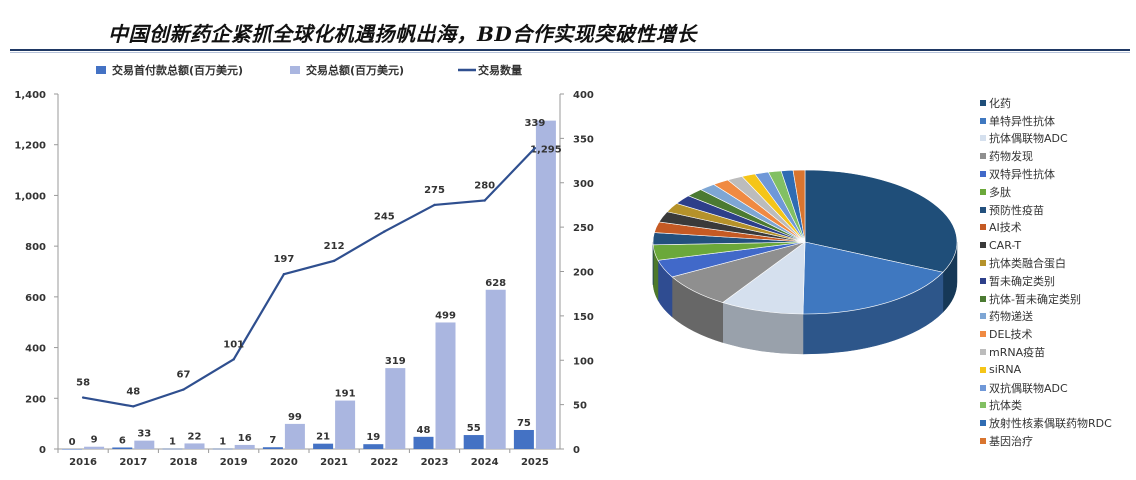 The height and width of the screenshot is (480, 1136). I want to click on pie-legend-label: 抗体类融合蛋白, so click(1027, 263).